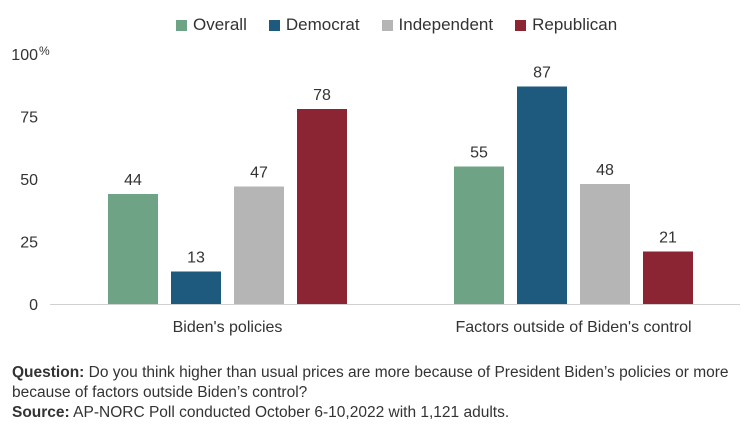  What do you see at coordinates (24, 55) in the screenshot?
I see `y-tick-label: 100` at bounding box center [24, 55].